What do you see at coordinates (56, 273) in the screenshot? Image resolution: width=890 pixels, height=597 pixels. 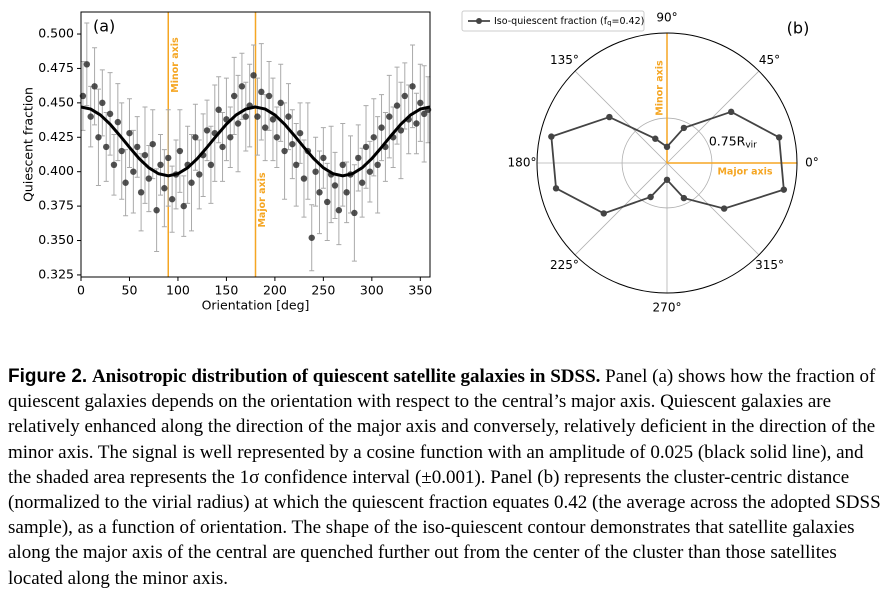 I see `y-tick-label: 0.325` at bounding box center [56, 273].